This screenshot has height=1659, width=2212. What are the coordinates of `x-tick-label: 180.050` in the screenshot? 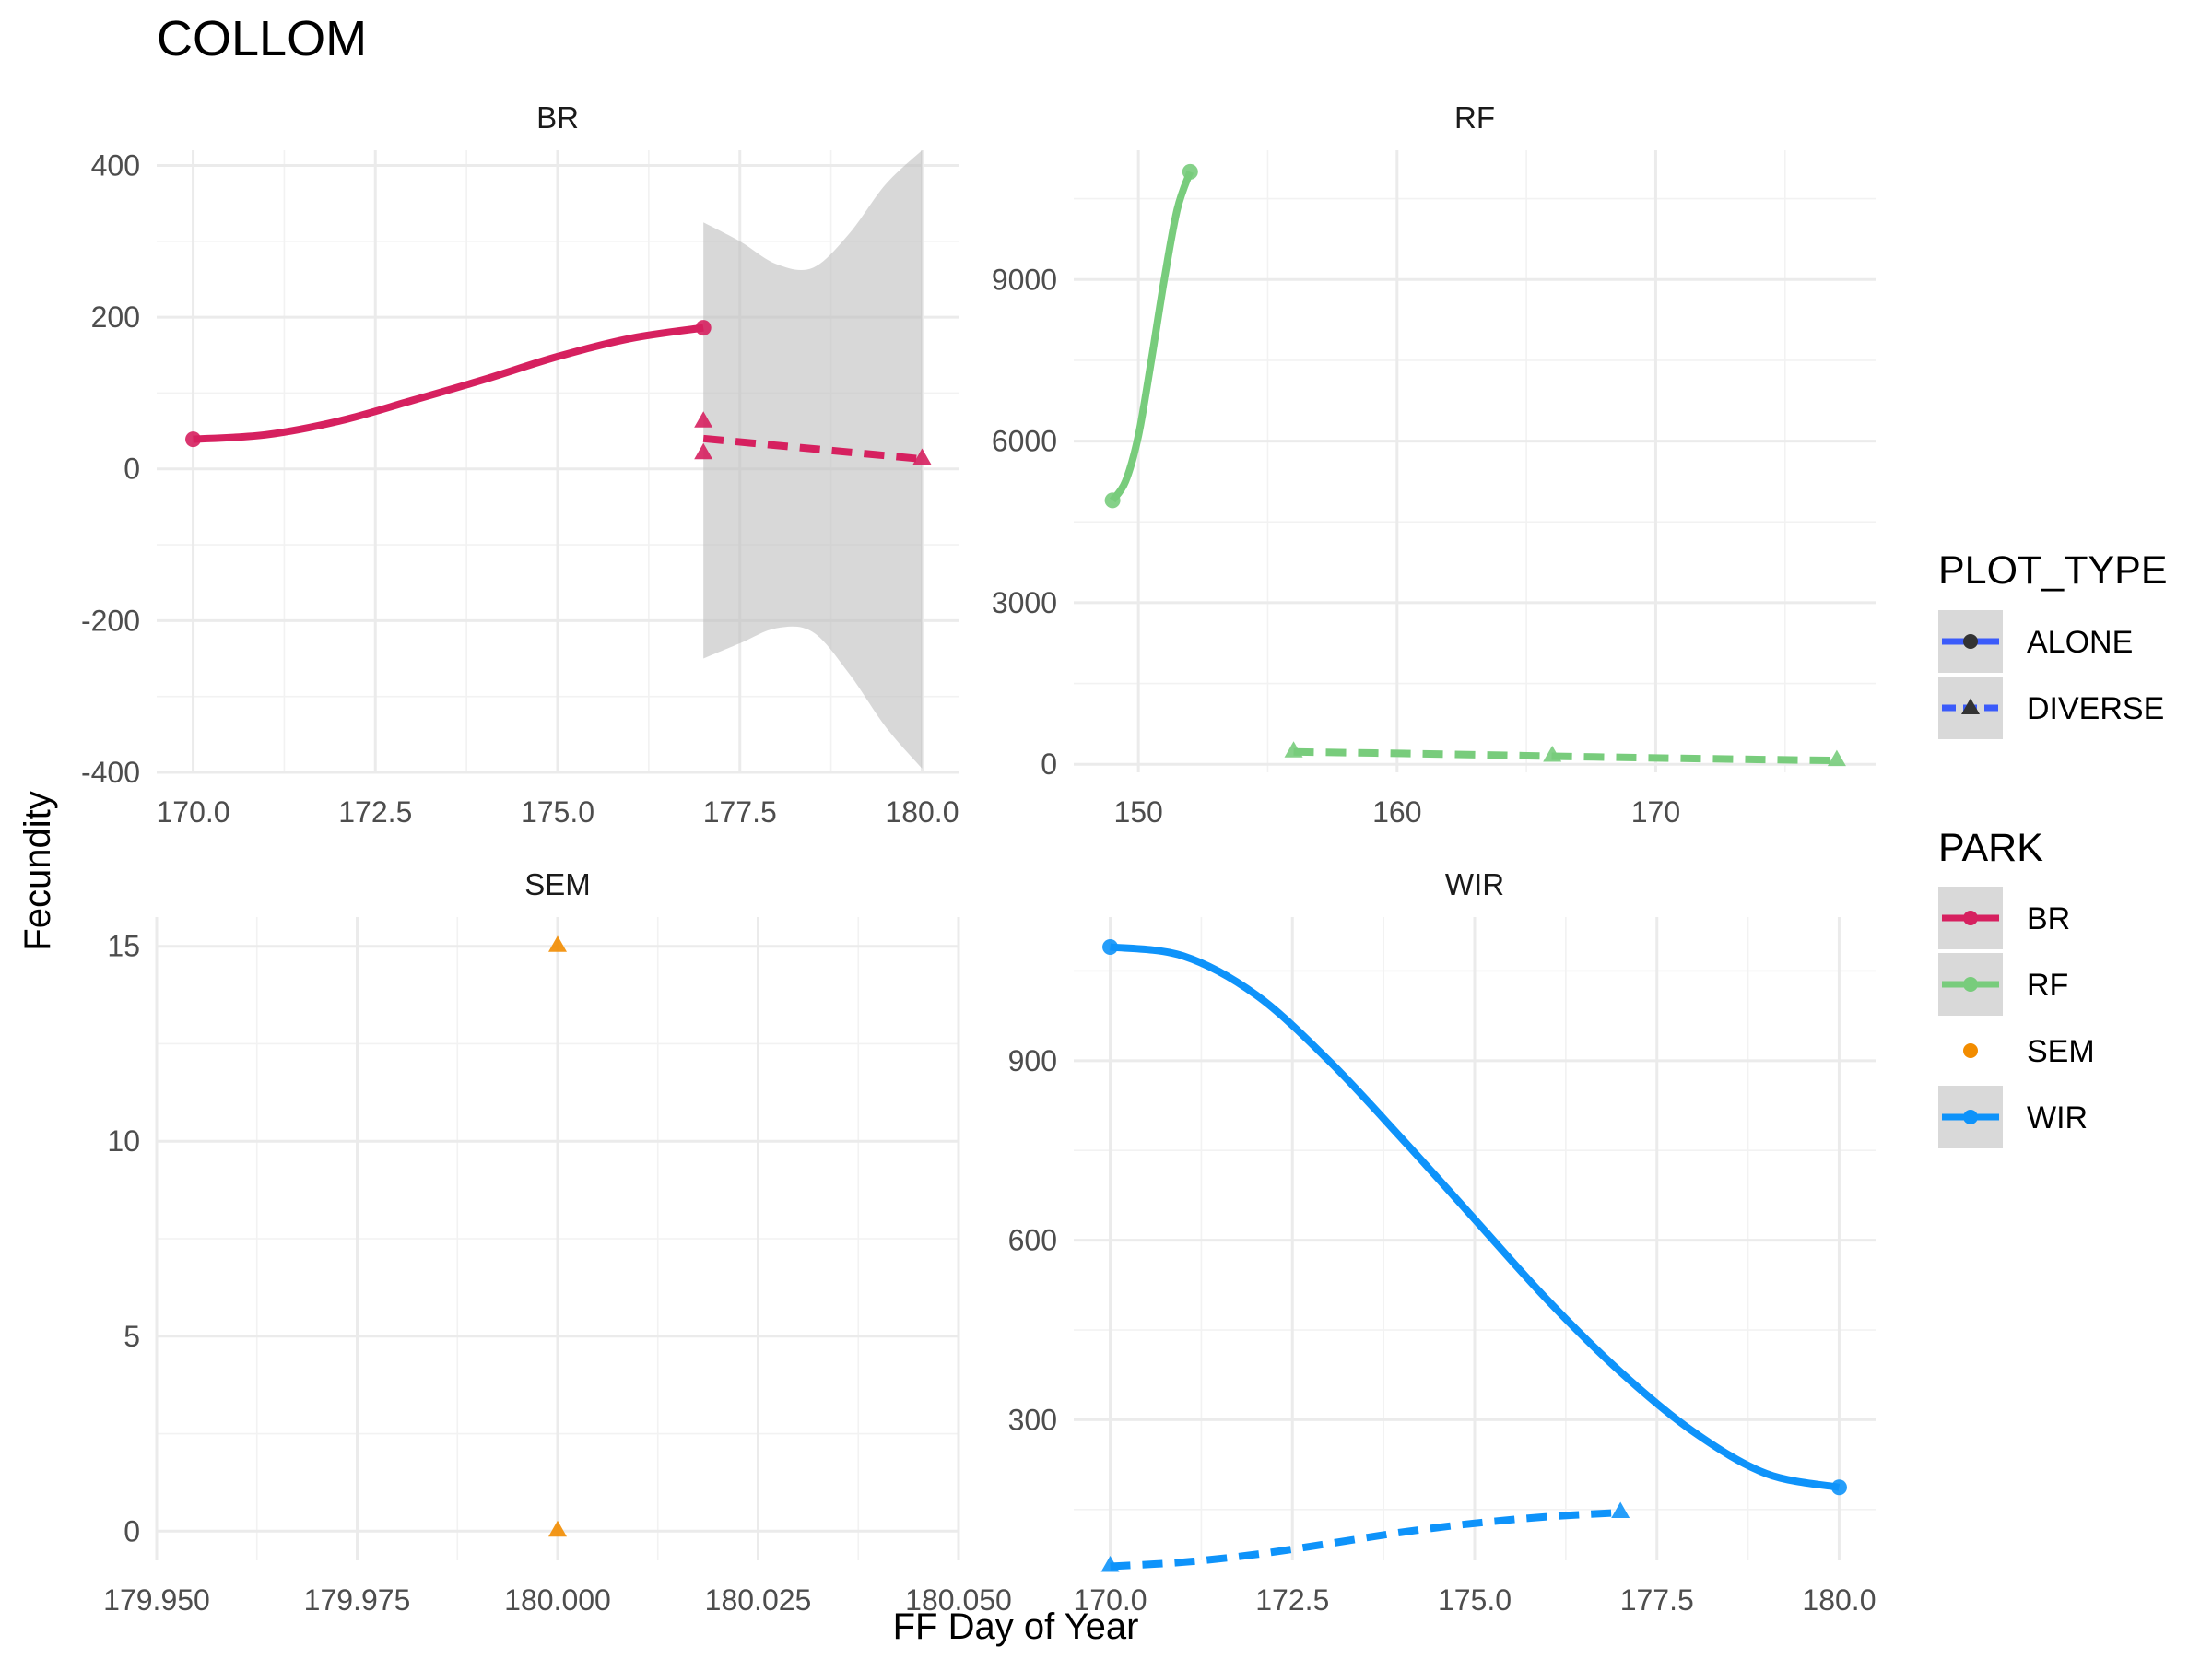 It's located at (958, 1600).